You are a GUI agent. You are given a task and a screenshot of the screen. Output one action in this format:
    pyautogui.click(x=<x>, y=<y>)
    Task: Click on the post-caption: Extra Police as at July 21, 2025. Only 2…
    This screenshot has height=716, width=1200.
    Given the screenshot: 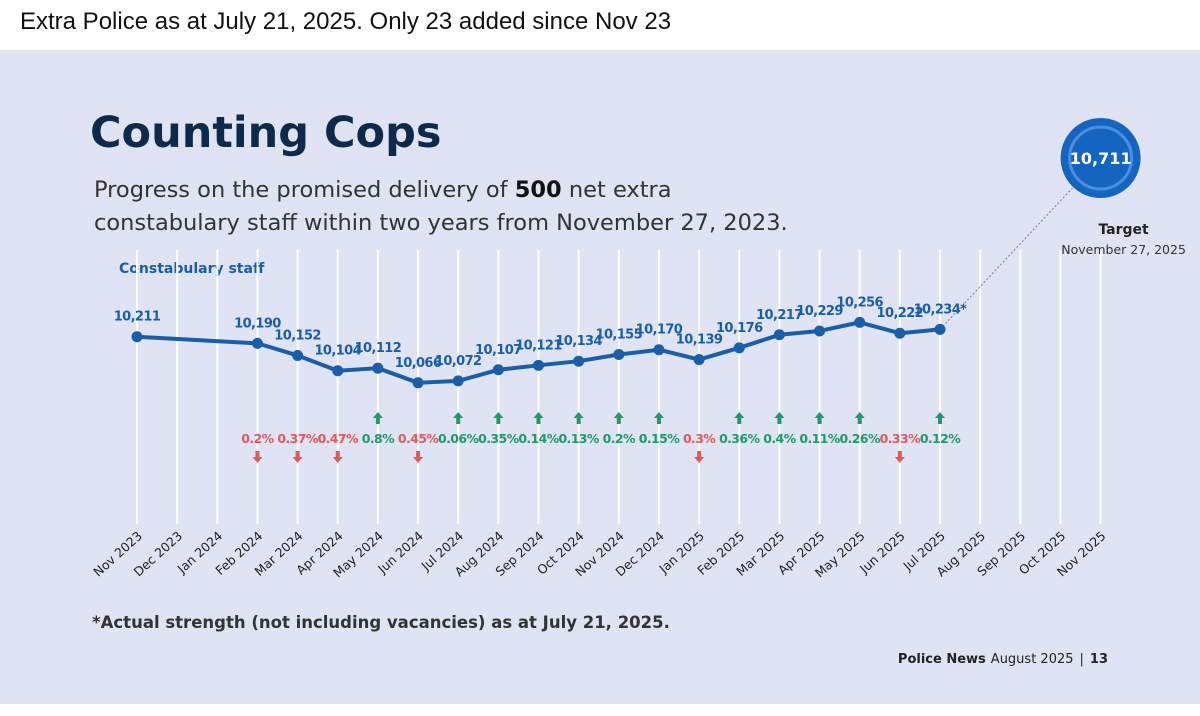 What is the action you would take?
    pyautogui.click(x=346, y=21)
    